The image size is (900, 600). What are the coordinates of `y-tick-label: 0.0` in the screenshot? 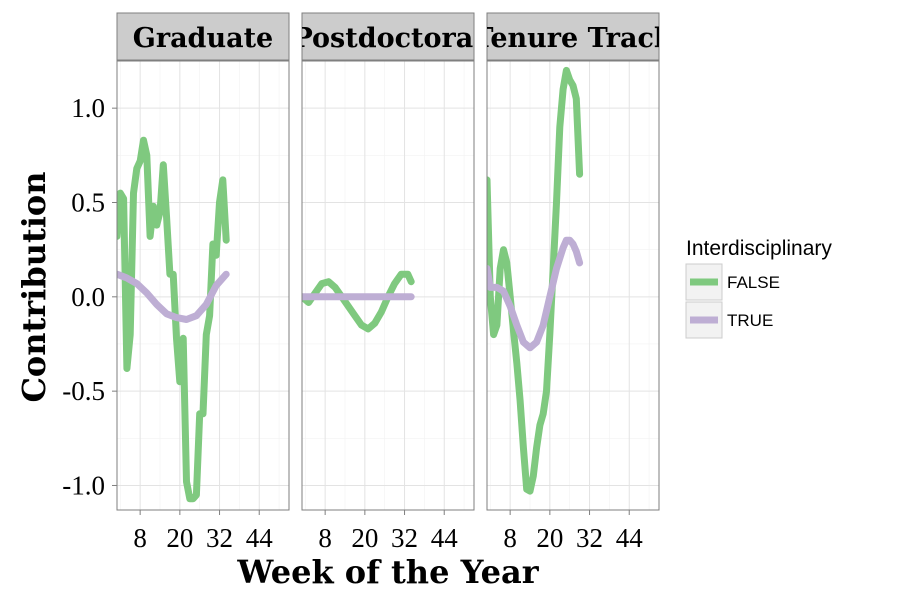 It's located at (88, 297).